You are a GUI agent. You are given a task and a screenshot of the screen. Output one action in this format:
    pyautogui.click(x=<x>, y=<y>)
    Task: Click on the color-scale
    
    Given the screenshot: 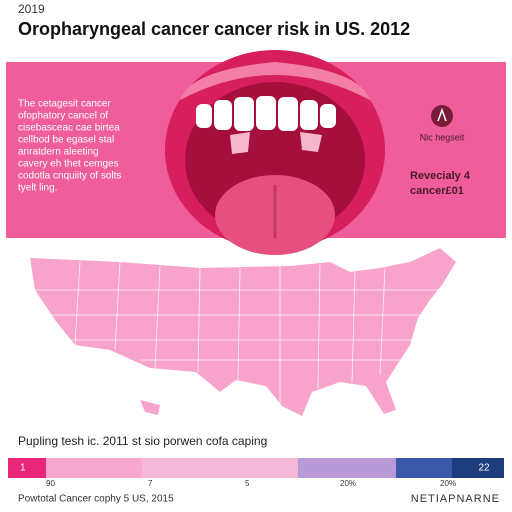 What is the action you would take?
    pyautogui.click(x=256, y=468)
    